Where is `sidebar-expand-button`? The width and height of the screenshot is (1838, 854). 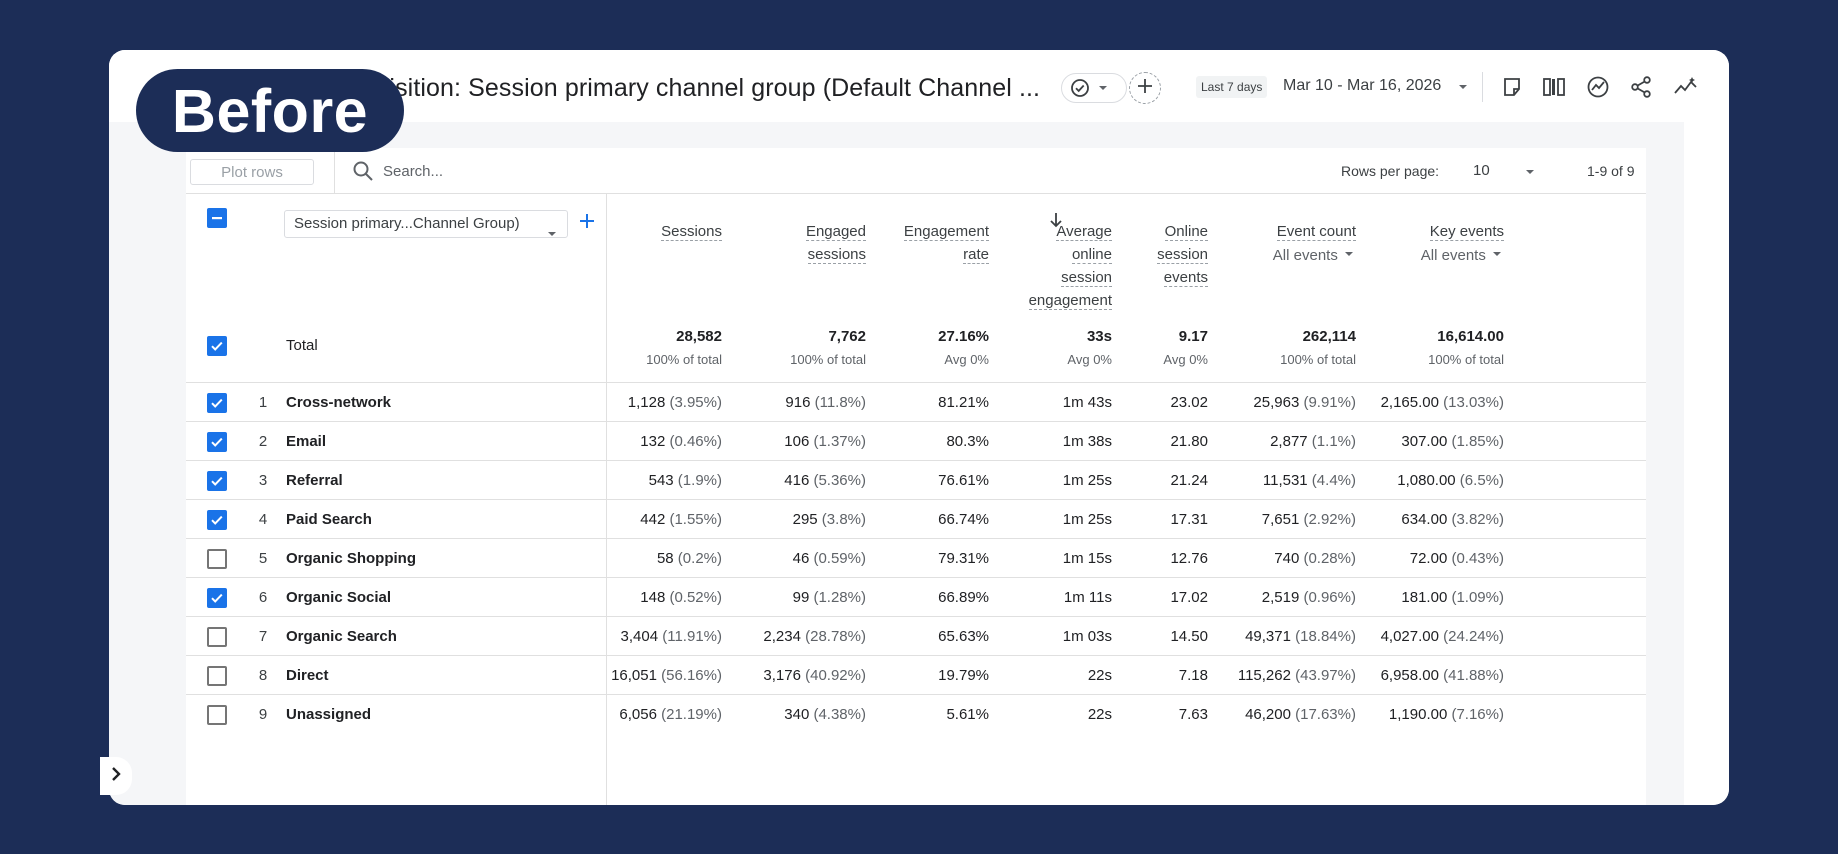
sidebar-expand-button is located at coordinates (116, 776).